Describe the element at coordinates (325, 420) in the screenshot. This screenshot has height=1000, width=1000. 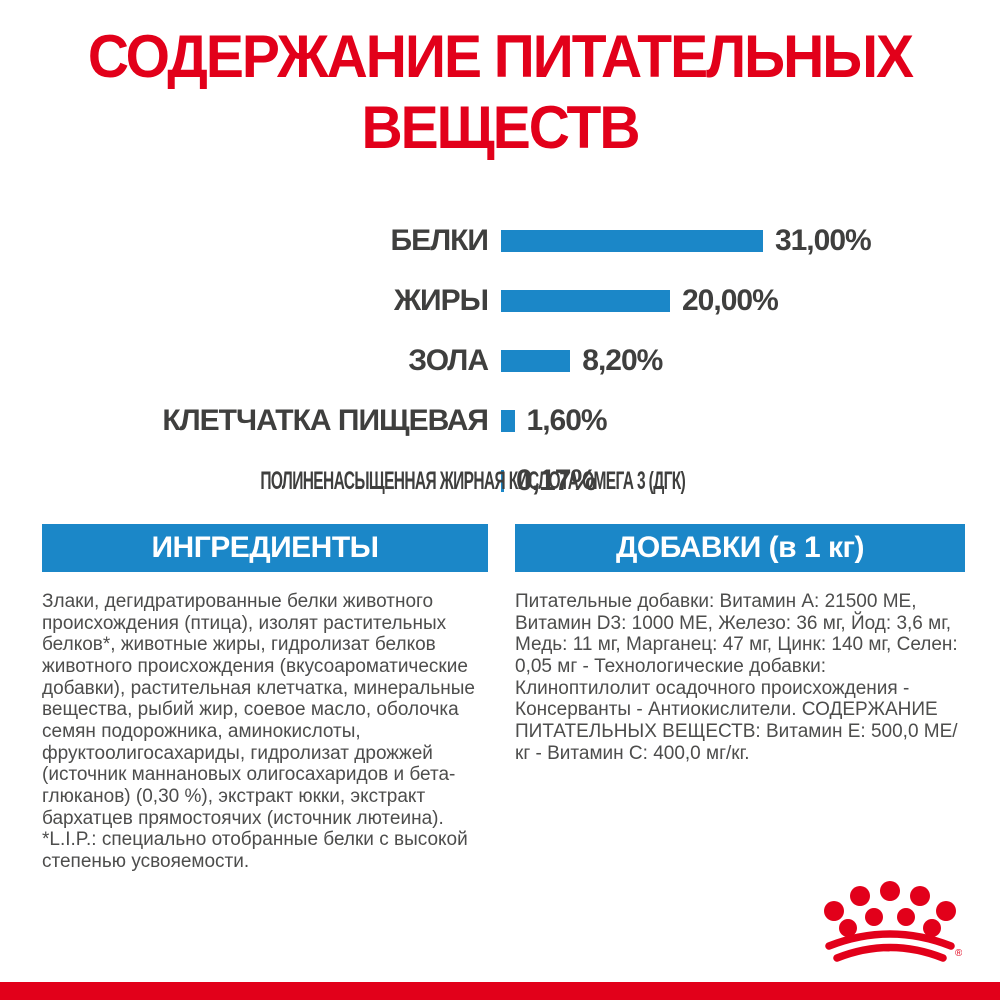
I see `bar-label: КЛЕТЧАТКА ПИЩЕВАЯ` at that location.